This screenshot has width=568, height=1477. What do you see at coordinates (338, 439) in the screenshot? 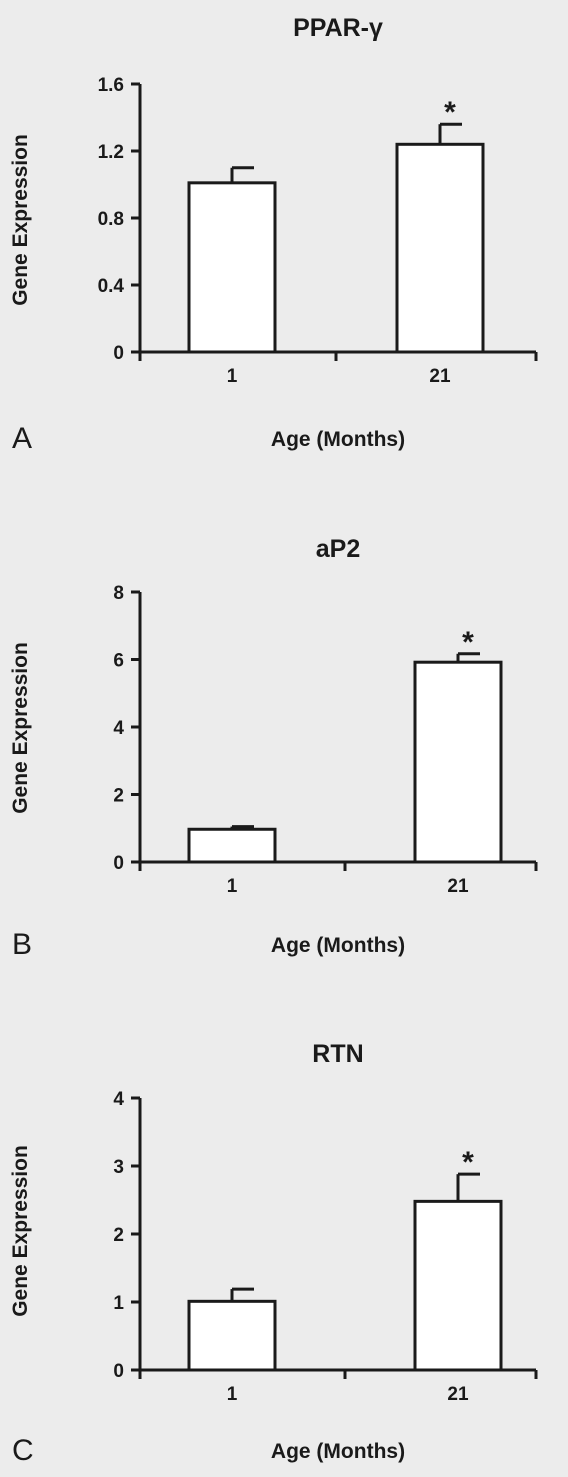
I see `panel-a-xlabel: Age (Months)` at bounding box center [338, 439].